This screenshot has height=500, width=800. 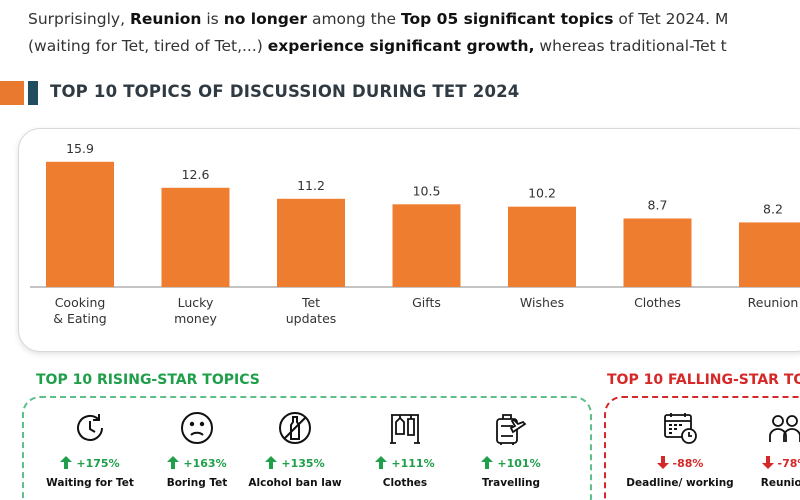 I want to click on falling-topic-1-change: -88%, so click(x=680, y=463).